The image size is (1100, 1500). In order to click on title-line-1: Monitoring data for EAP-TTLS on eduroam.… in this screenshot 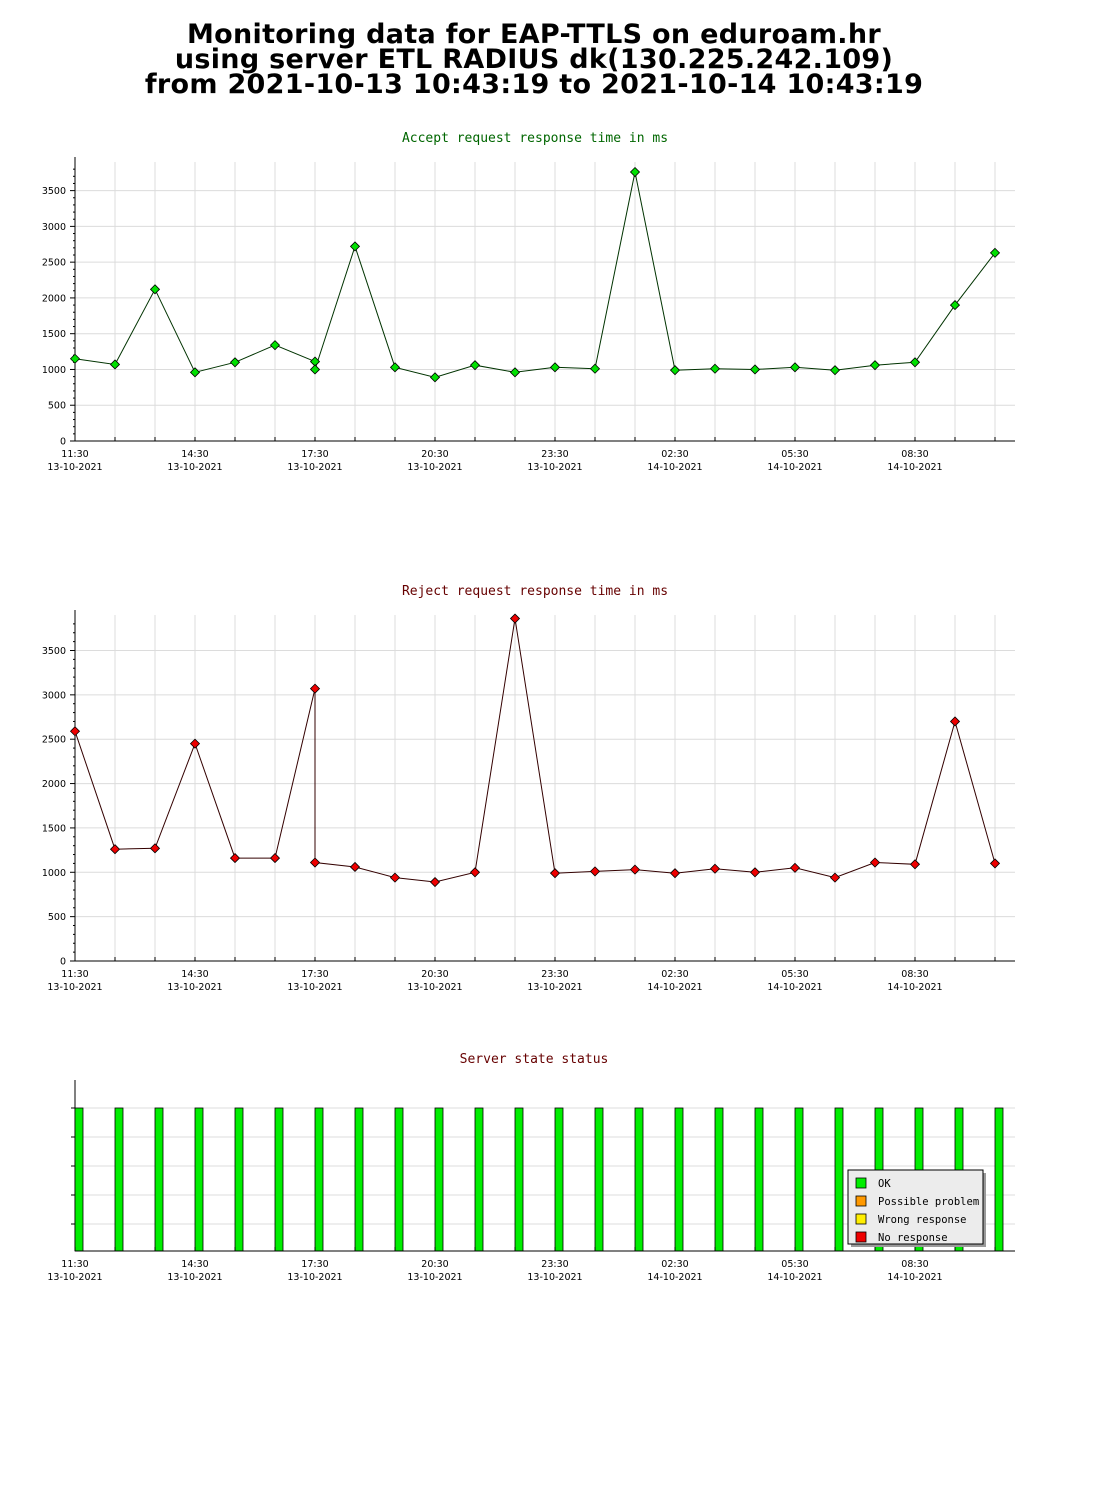, I will do `click(534, 34)`.